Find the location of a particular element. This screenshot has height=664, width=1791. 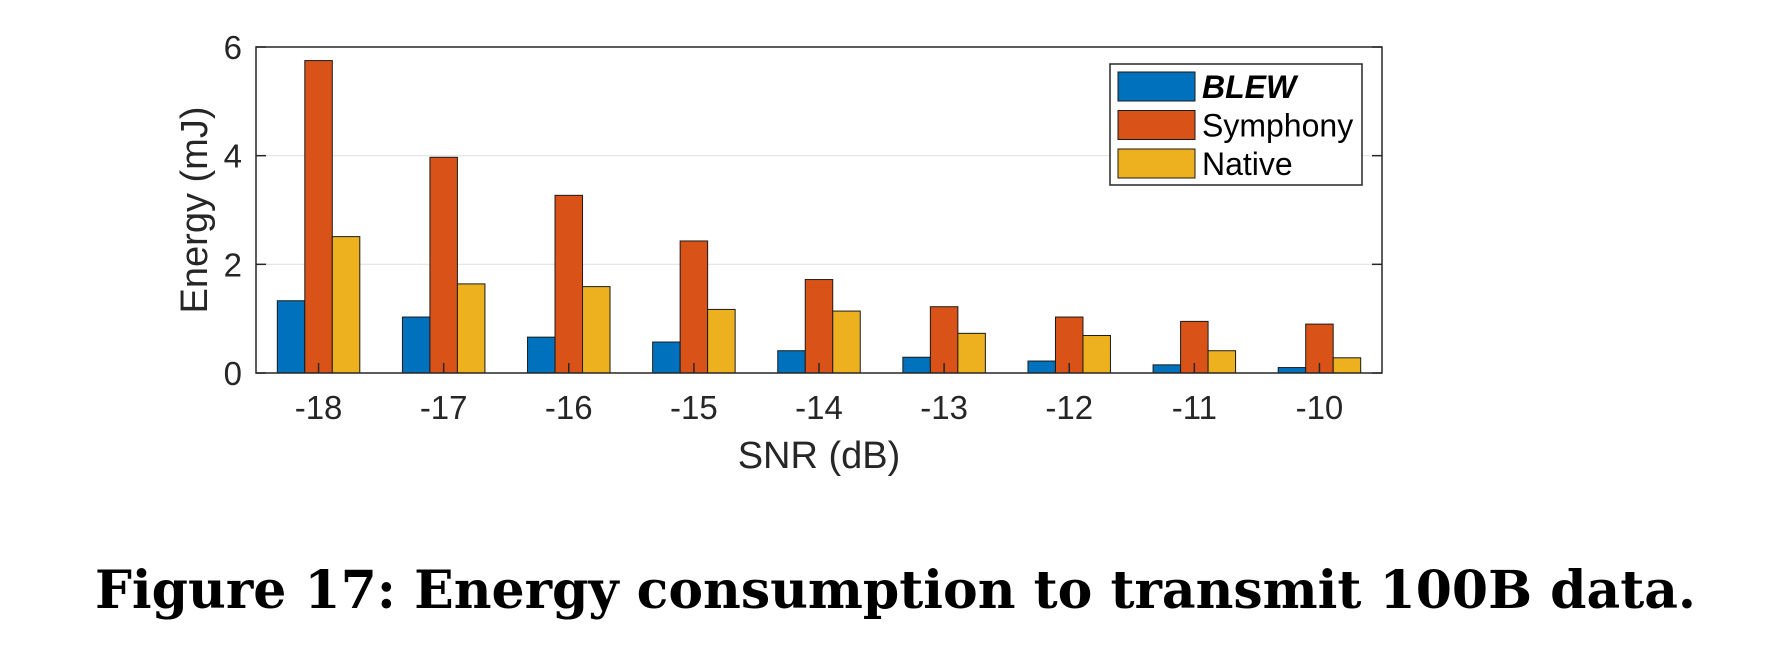

x-tick-label-3: -15 is located at coordinates (694, 407).